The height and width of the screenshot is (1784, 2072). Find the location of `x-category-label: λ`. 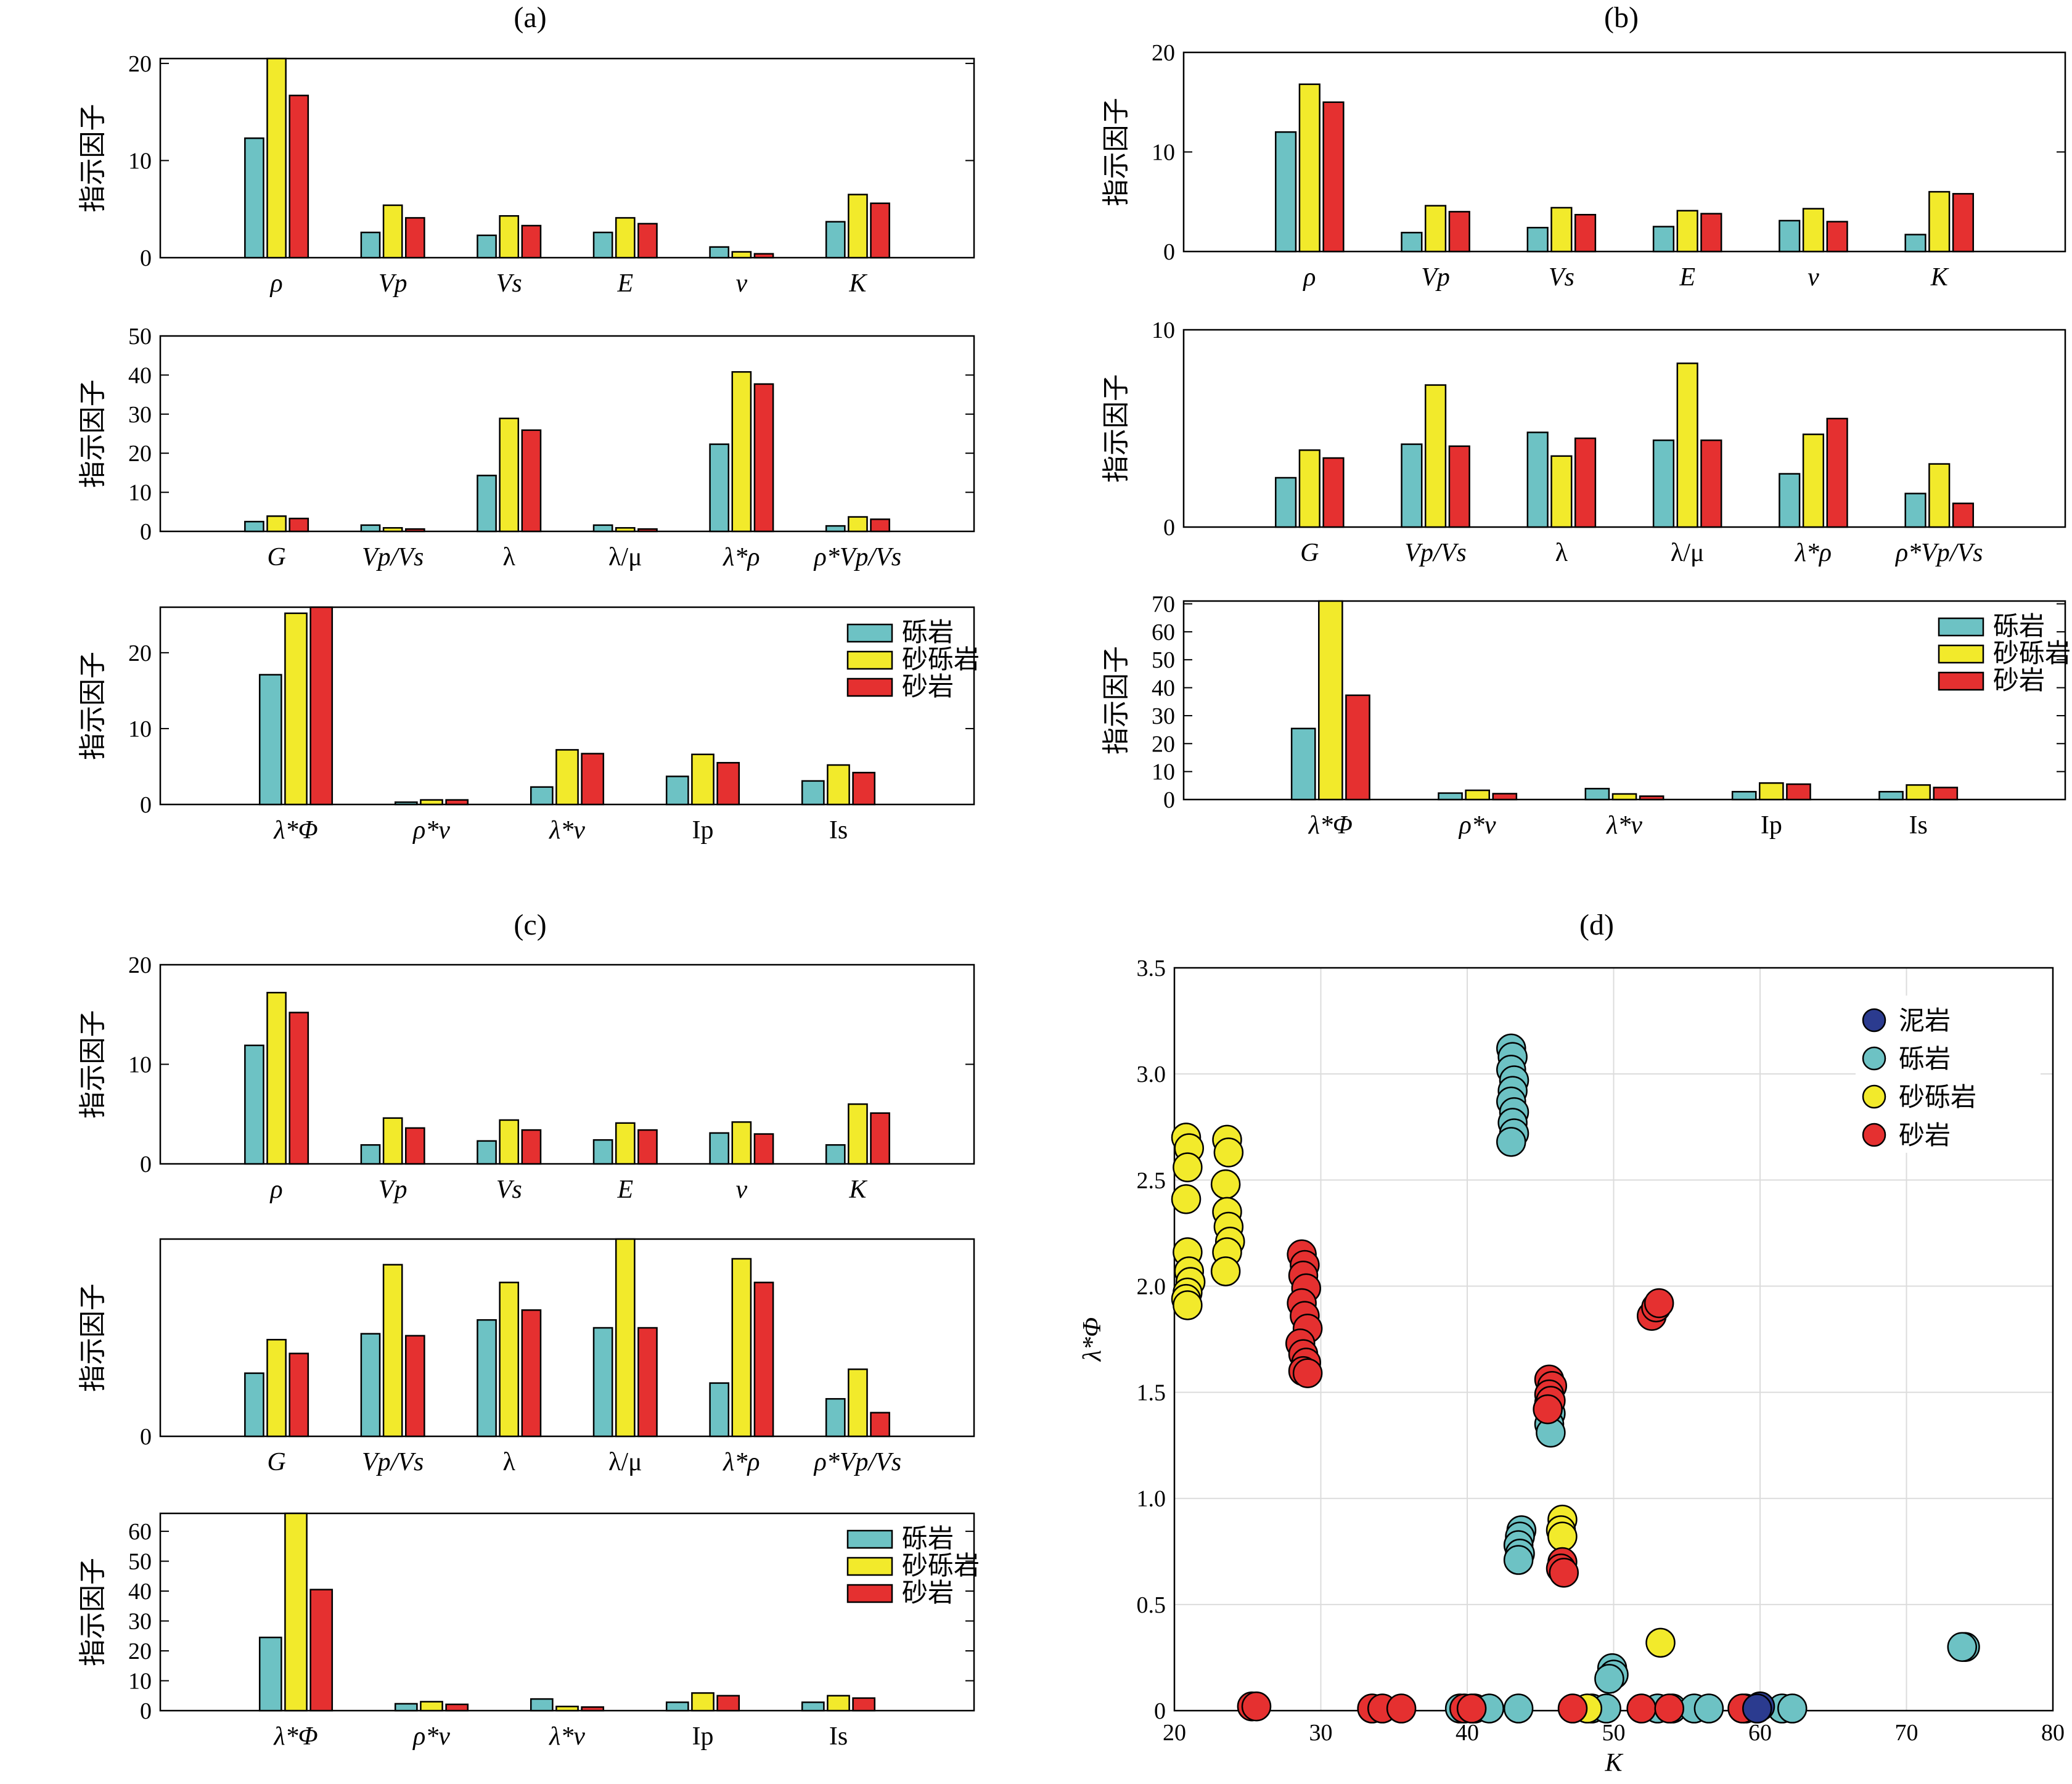

x-category-label: λ is located at coordinates (1561, 553).